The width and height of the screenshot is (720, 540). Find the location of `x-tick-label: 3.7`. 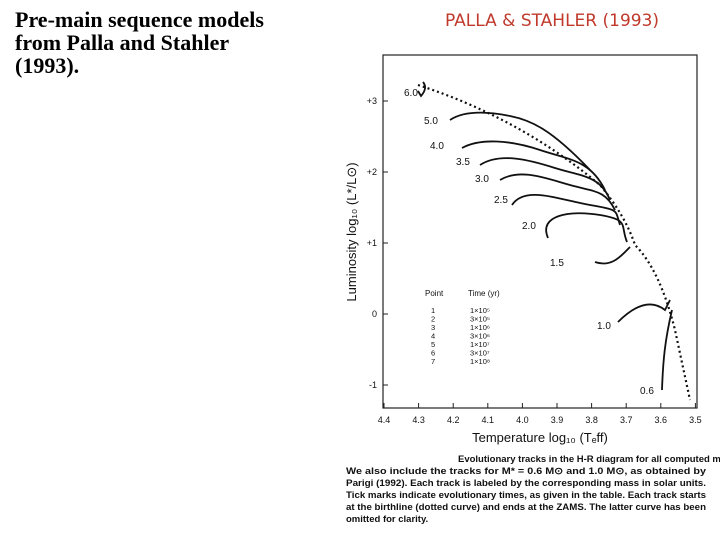

x-tick-label: 3.7 is located at coordinates (626, 420).